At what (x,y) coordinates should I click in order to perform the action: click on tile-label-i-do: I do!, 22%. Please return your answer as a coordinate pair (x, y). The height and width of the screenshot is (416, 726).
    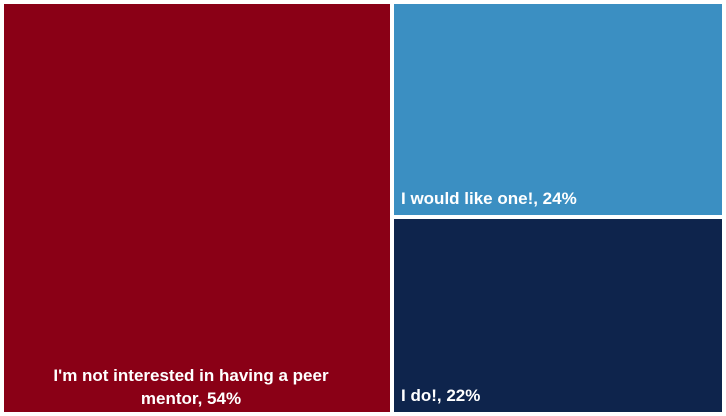
    Looking at the image, I should click on (440, 395).